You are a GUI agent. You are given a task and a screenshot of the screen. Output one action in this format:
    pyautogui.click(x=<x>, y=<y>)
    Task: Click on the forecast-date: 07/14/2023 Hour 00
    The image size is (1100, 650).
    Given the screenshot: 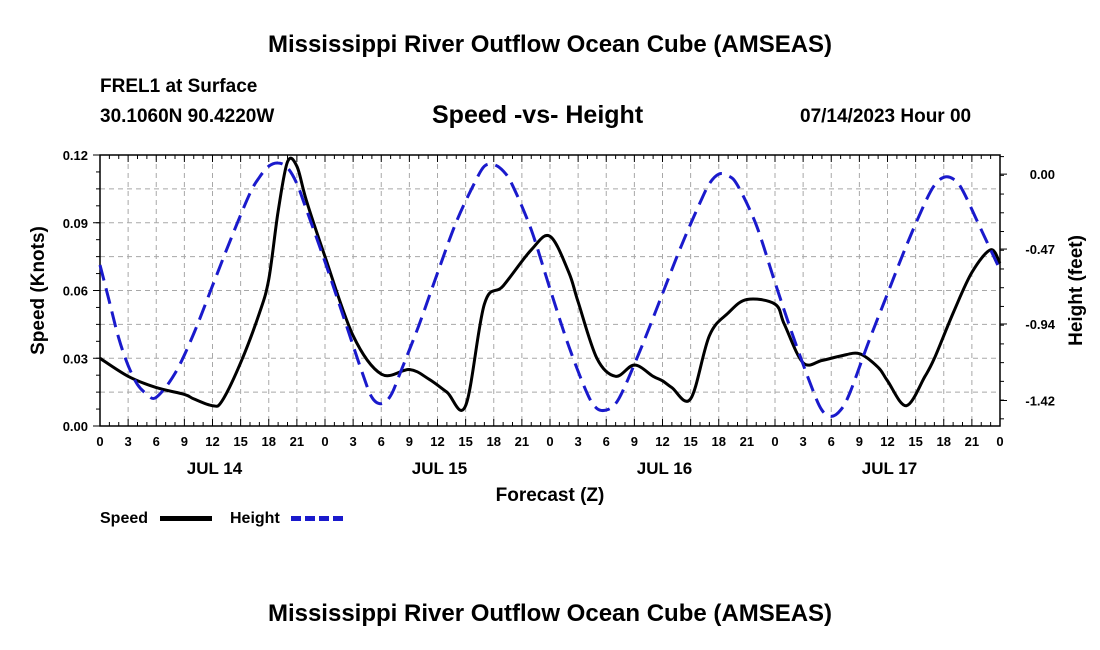 What is the action you would take?
    pyautogui.click(x=886, y=116)
    